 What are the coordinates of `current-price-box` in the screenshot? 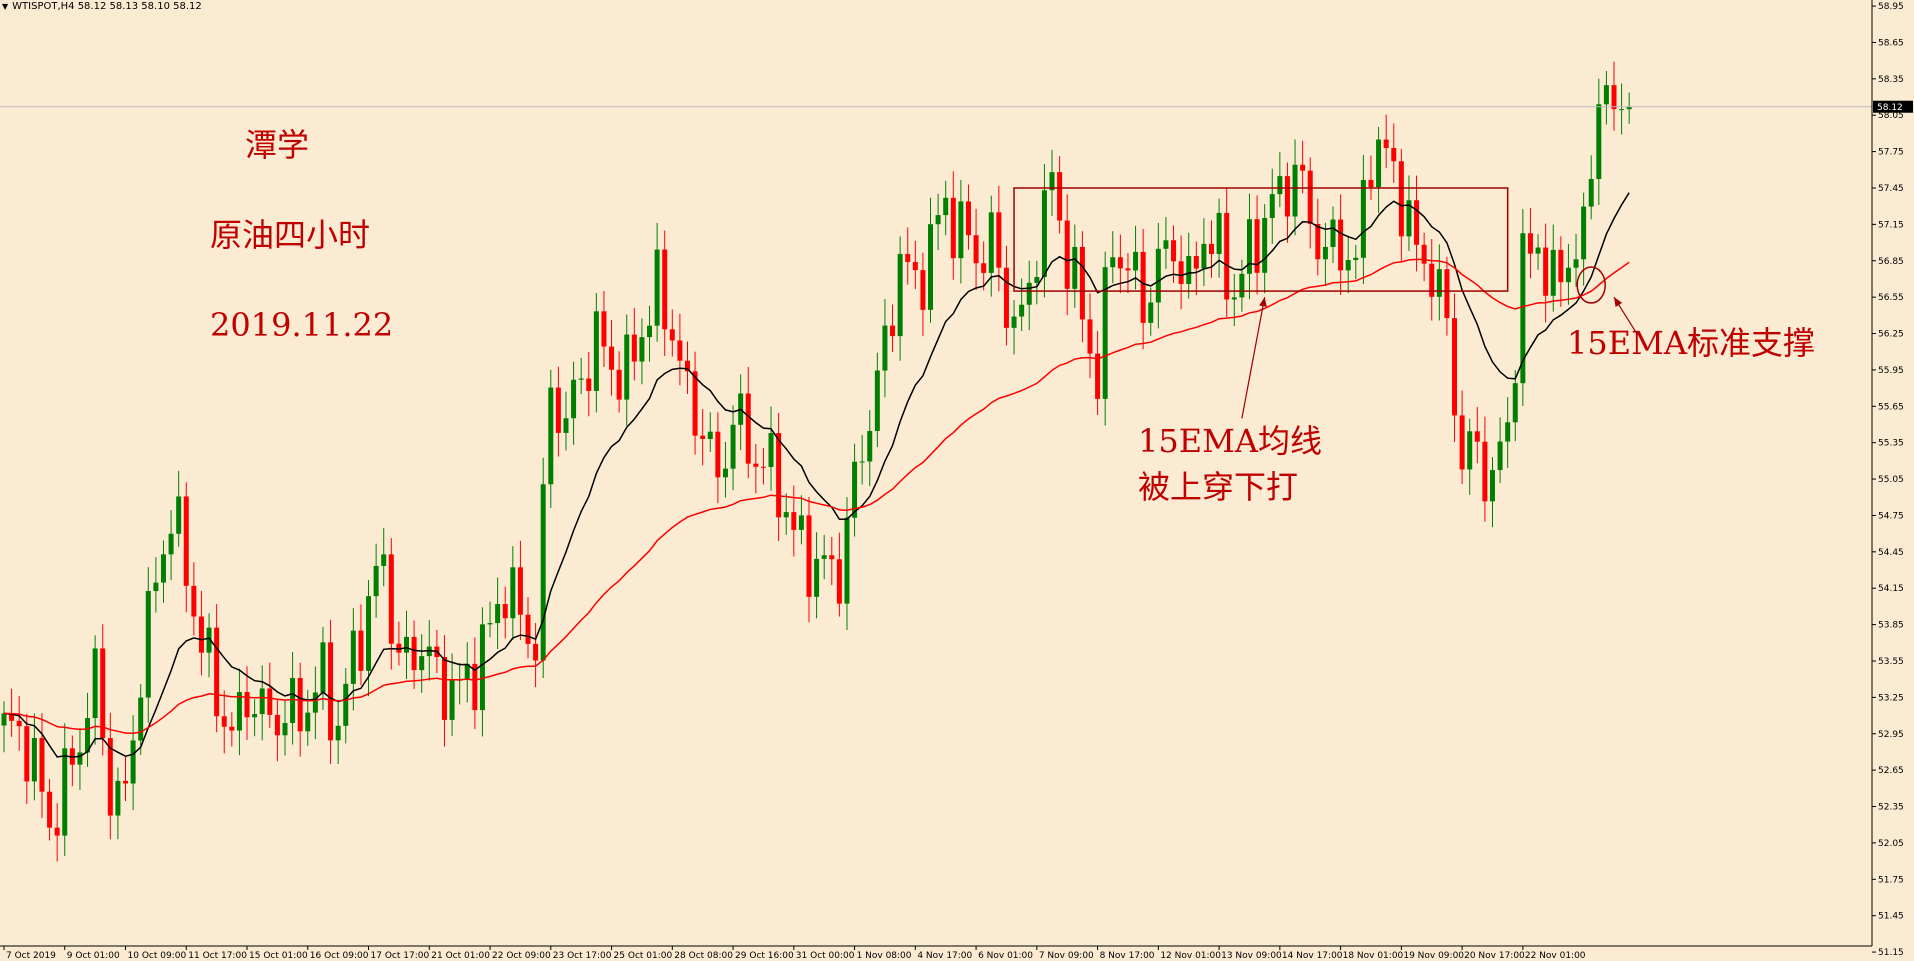 It's located at (1893, 106).